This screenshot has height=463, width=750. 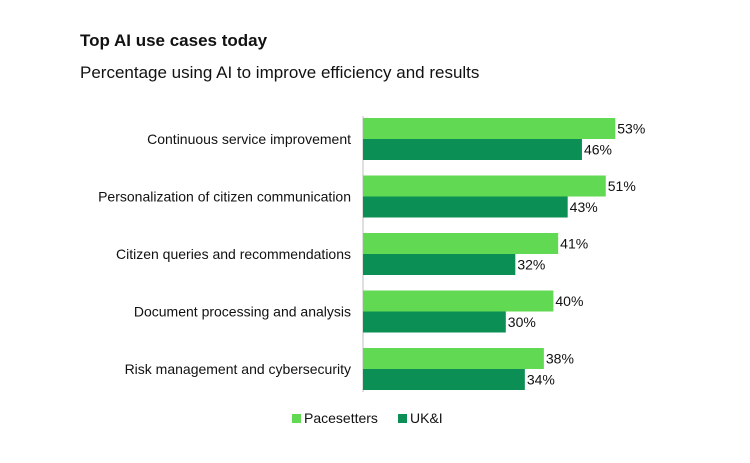 I want to click on data-label: 51%, so click(x=622, y=186).